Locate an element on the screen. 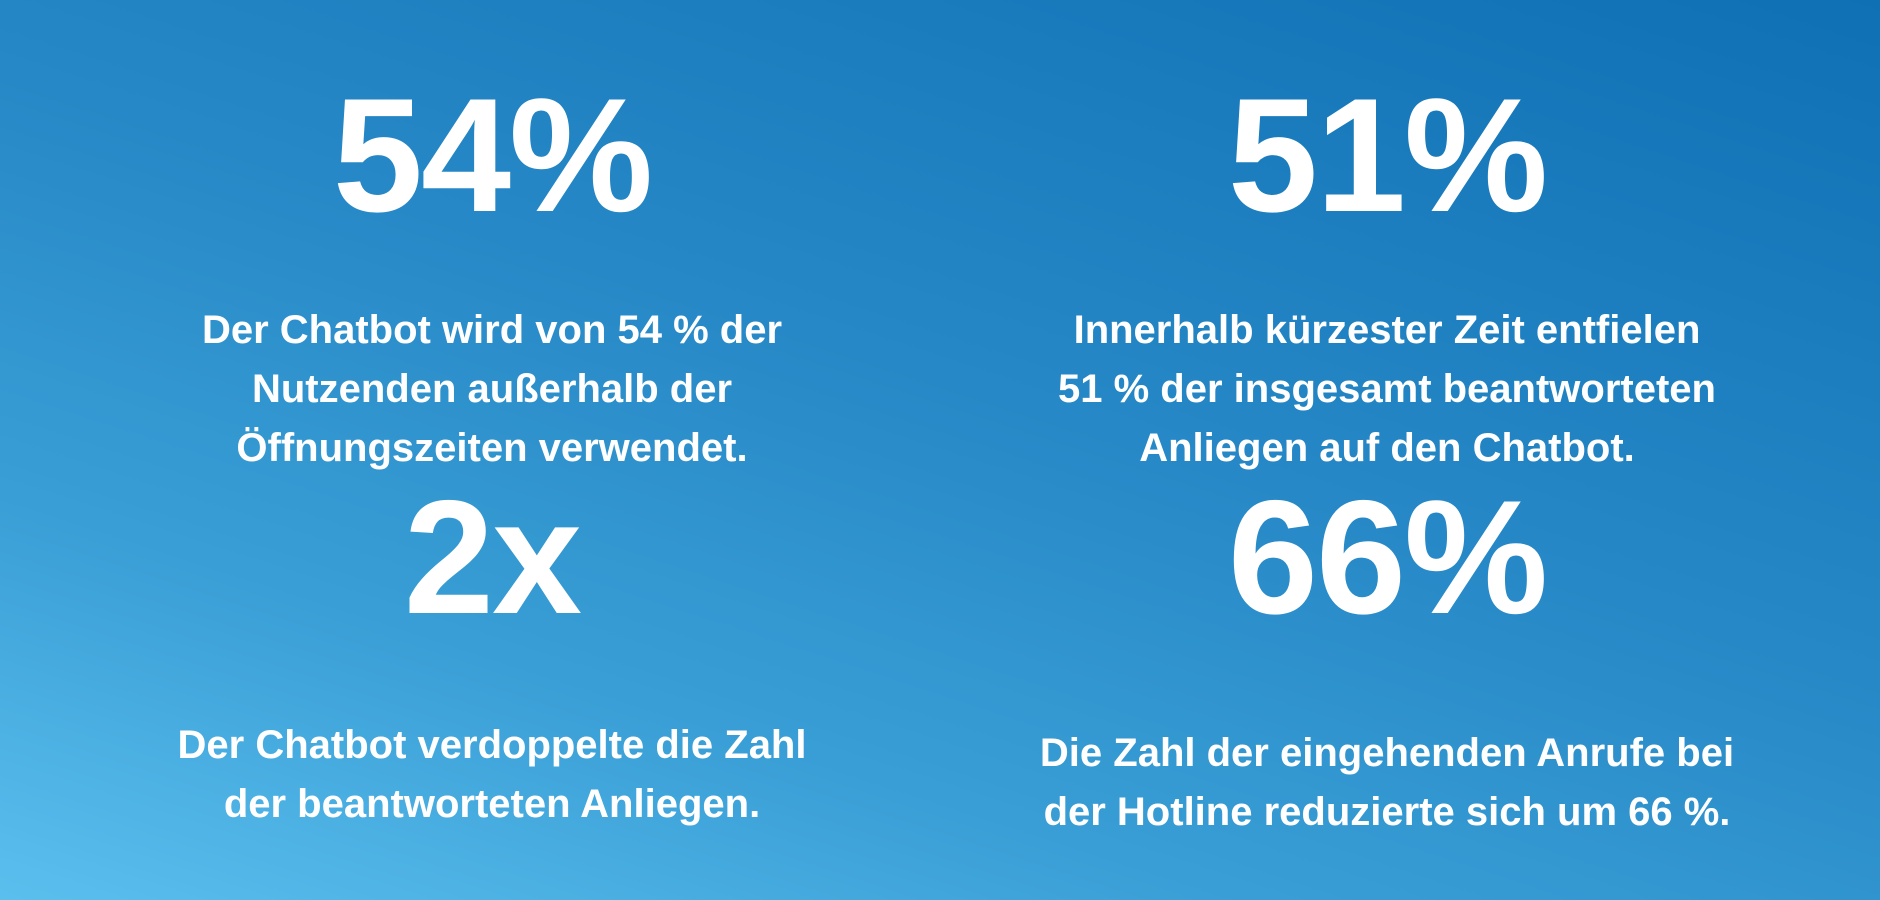 This screenshot has height=900, width=1880. stat-value: 66% is located at coordinates (1387, 557).